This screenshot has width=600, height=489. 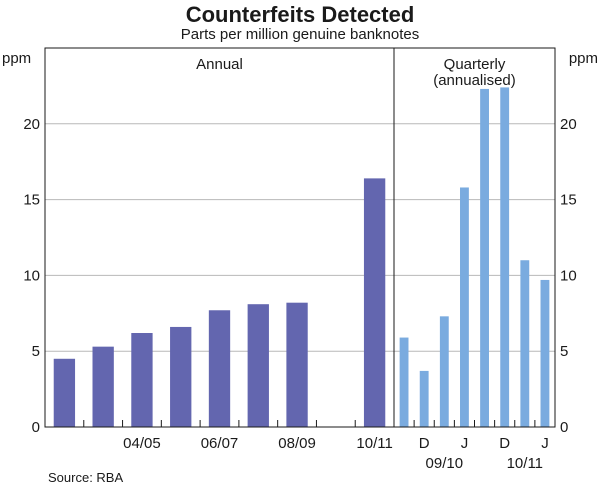 I want to click on x-year-label: 09/10, so click(x=445, y=463).